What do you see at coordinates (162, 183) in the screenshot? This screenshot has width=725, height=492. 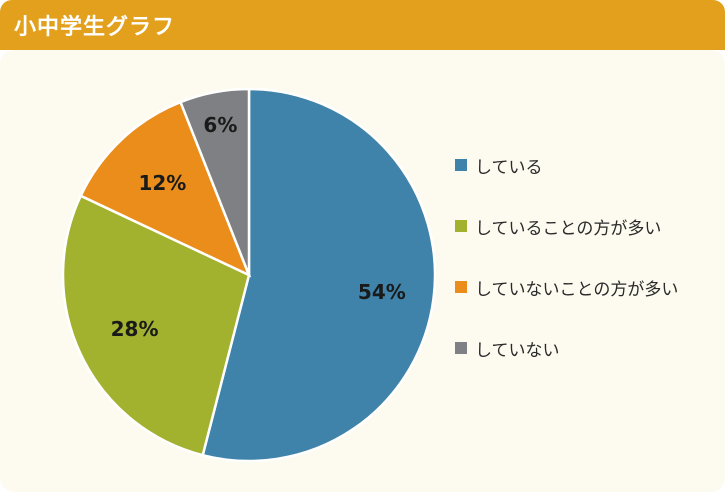 I see `pie-slice-label: 12%` at bounding box center [162, 183].